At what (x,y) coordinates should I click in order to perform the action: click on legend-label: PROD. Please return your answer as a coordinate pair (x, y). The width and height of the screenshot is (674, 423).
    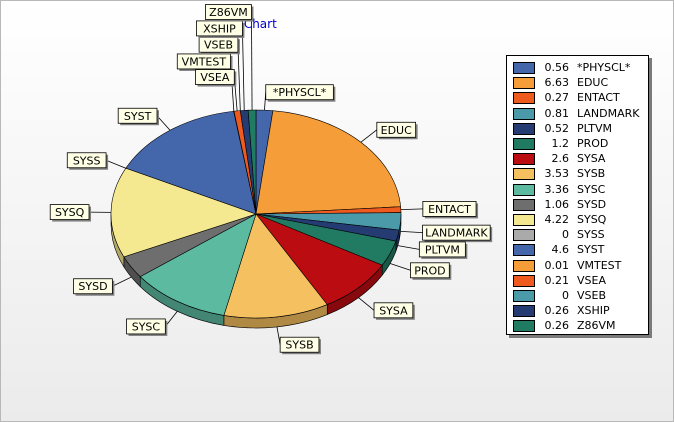
    Looking at the image, I should click on (592, 143).